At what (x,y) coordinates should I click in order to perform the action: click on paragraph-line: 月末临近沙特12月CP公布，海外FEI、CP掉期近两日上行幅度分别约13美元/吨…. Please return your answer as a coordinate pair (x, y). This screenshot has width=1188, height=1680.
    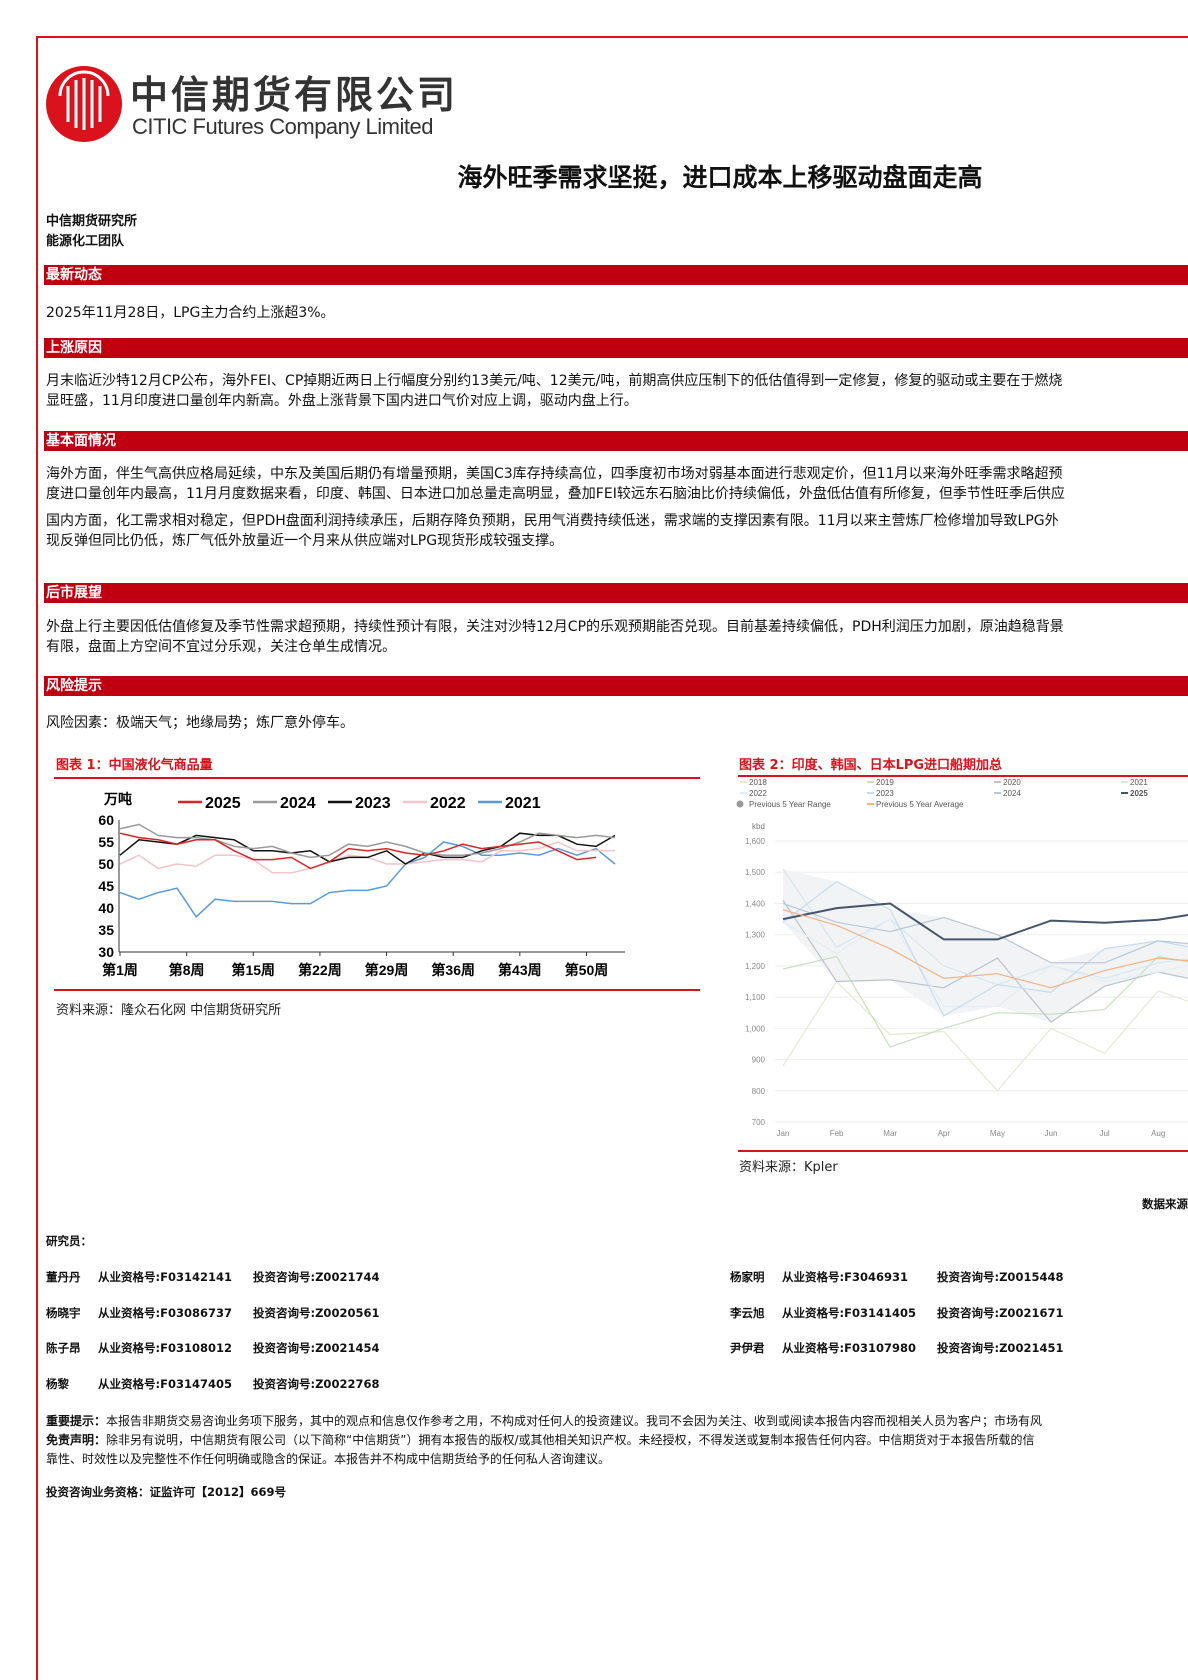
    Looking at the image, I should click on (554, 381).